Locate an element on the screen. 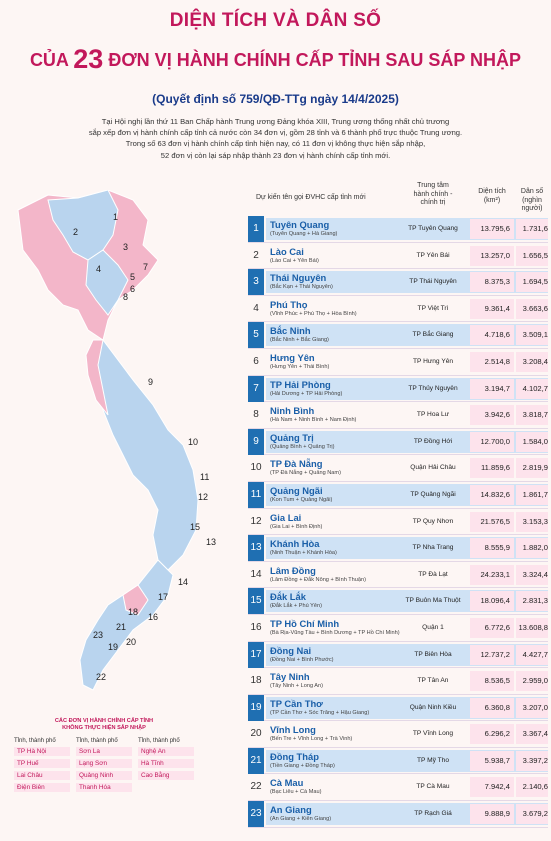 This screenshot has width=551, height=841. map-label: 4 is located at coordinates (98, 269).